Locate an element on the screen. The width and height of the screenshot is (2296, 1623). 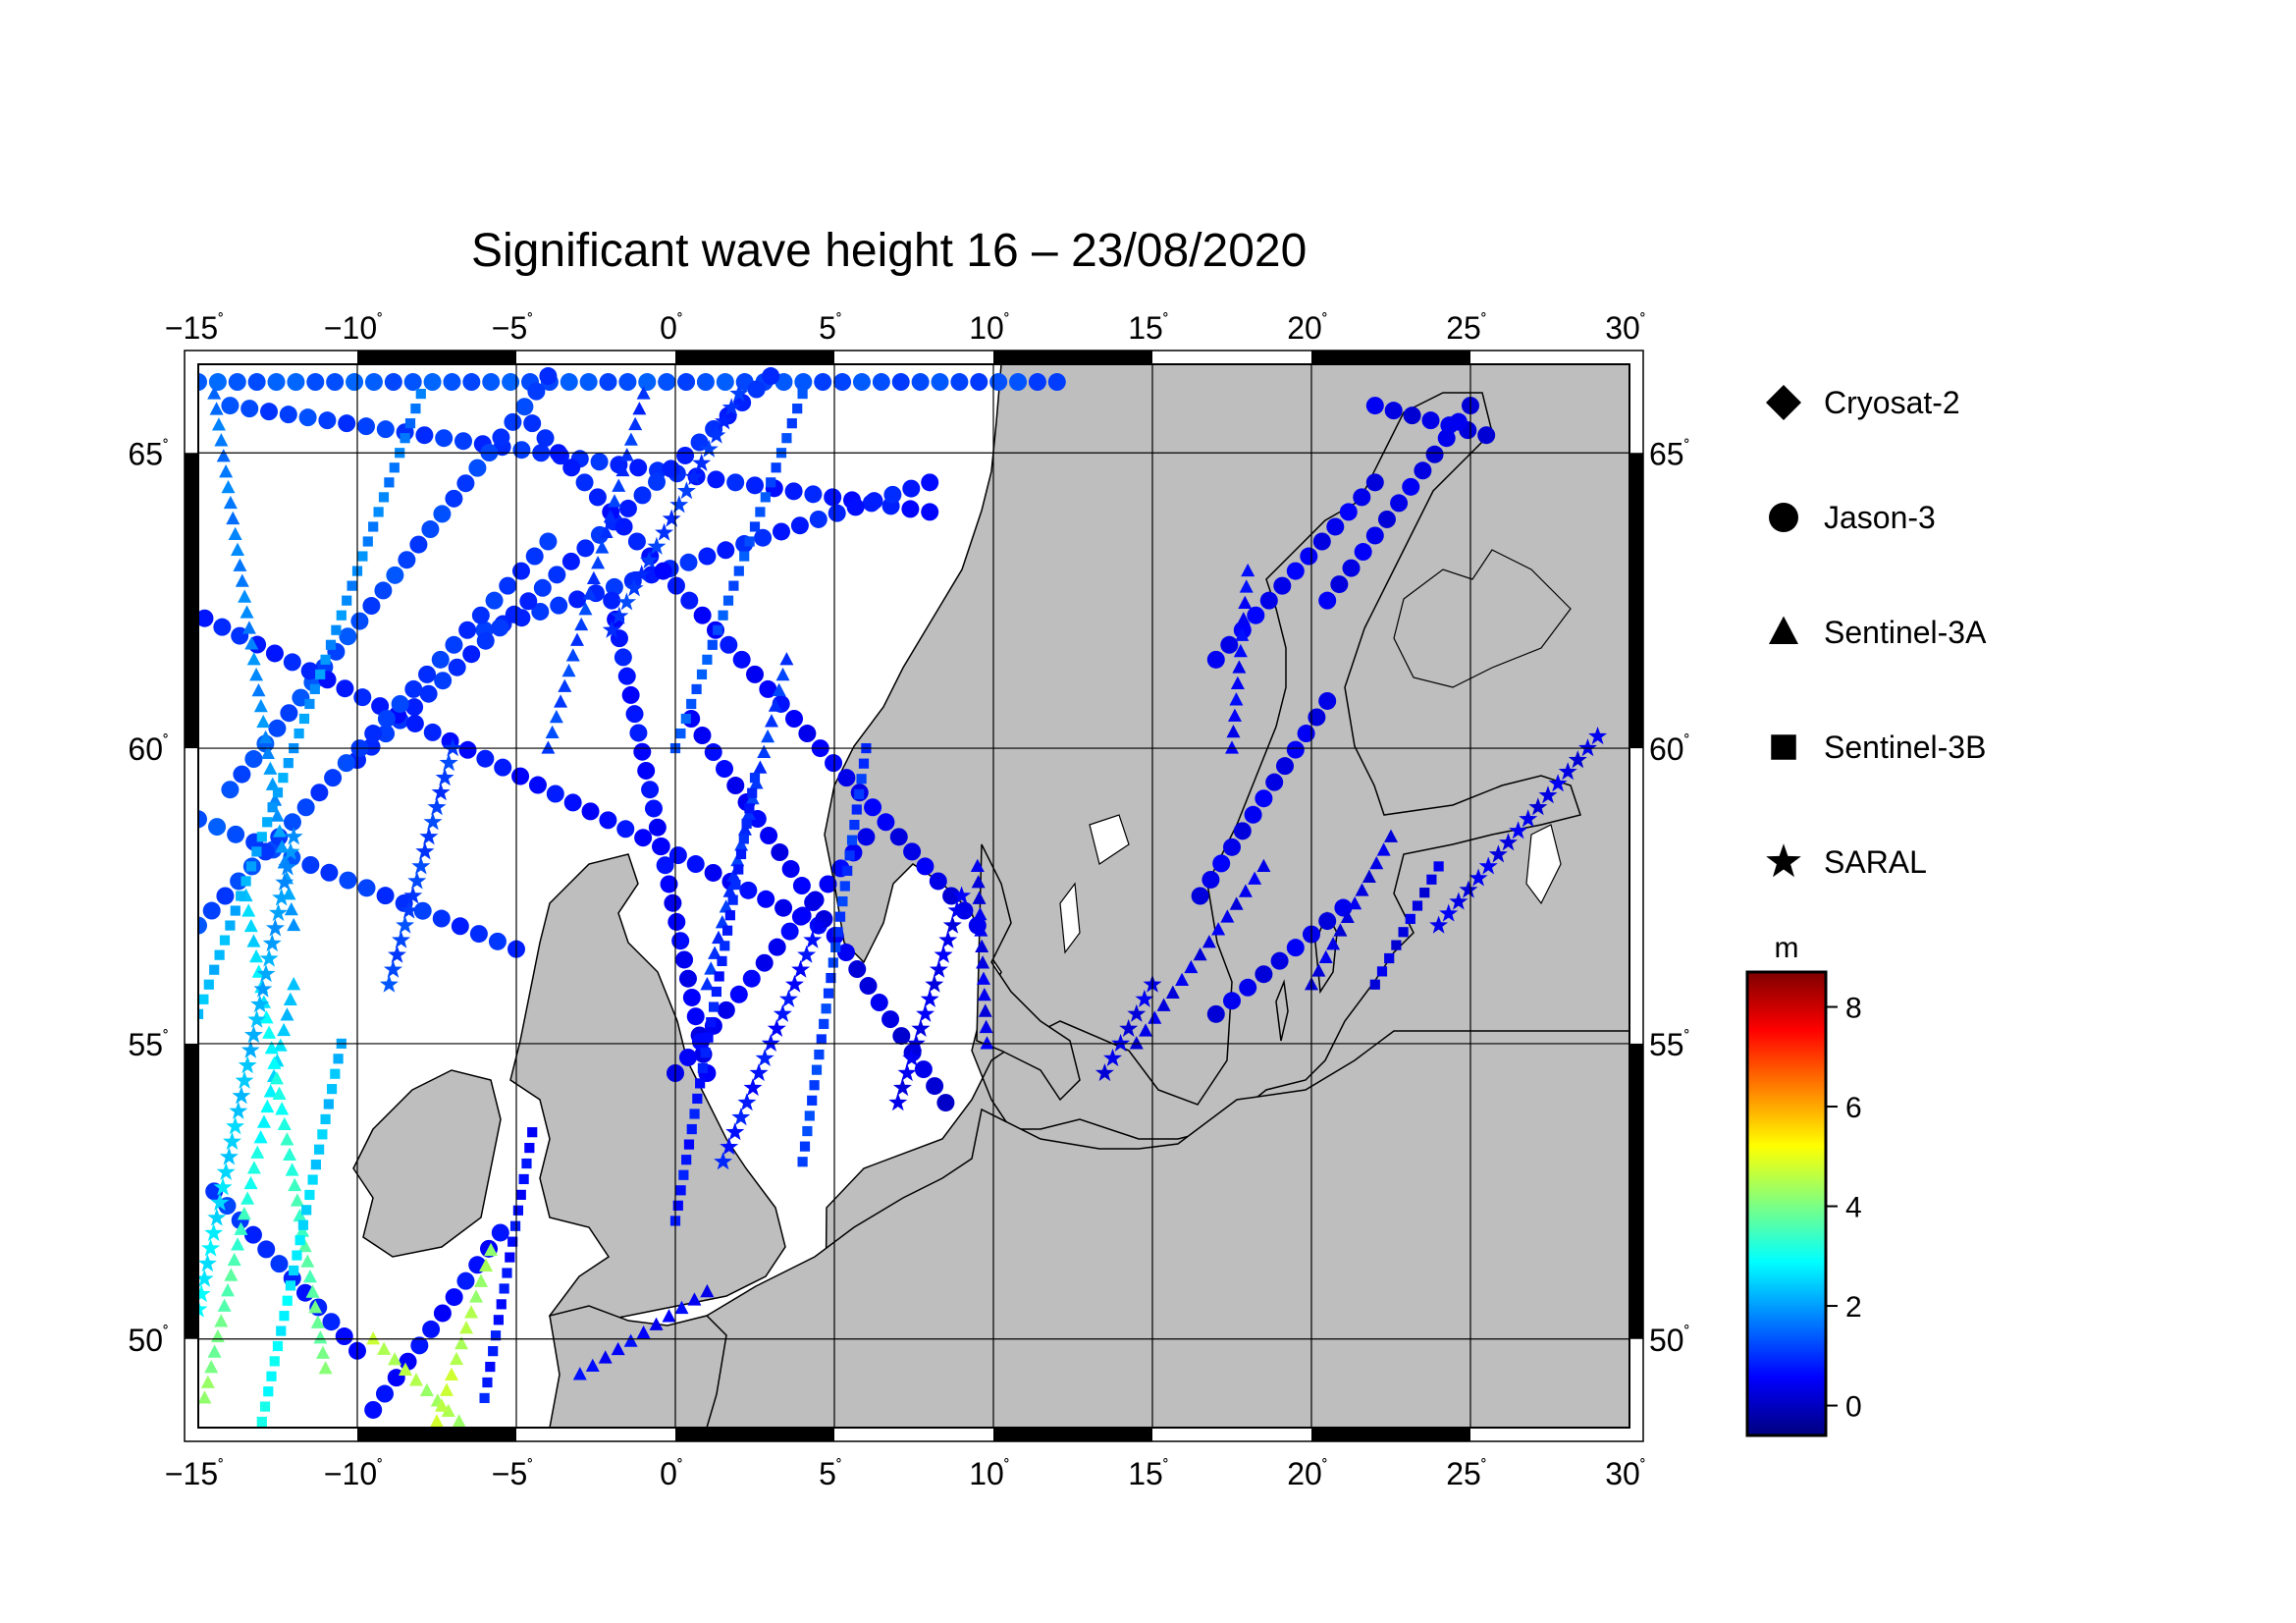
land-oland is located at coordinates (1282, 1011).